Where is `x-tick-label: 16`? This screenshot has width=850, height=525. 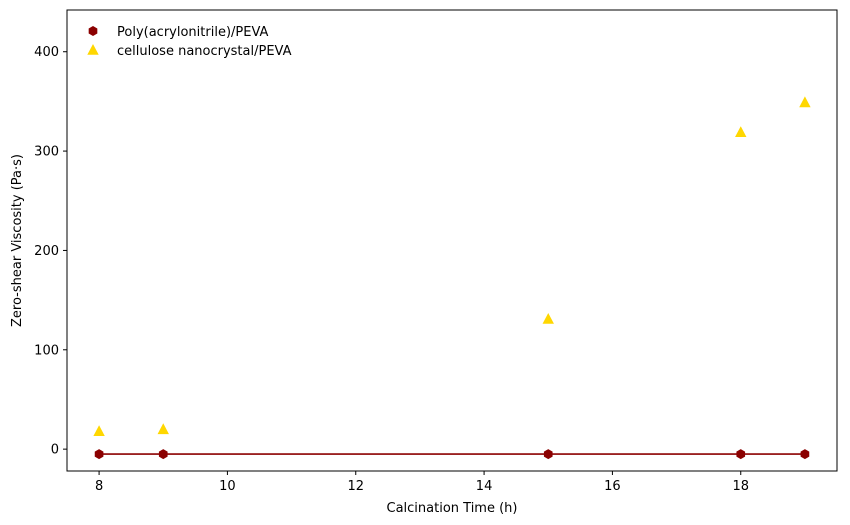
x-tick-label: 16 is located at coordinates (612, 486).